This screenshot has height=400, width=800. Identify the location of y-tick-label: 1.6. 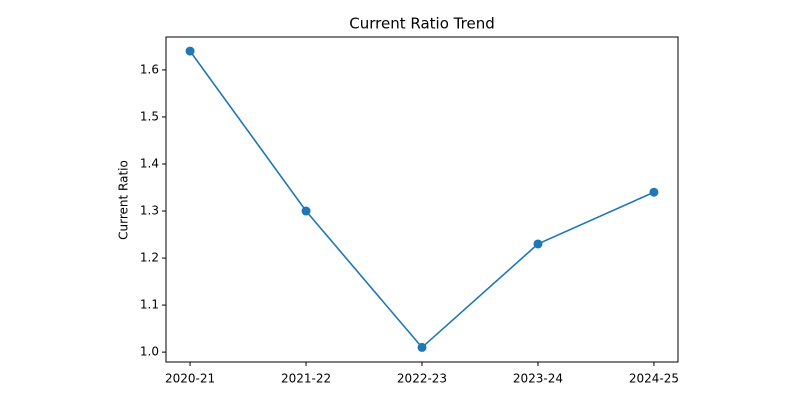
(149, 69).